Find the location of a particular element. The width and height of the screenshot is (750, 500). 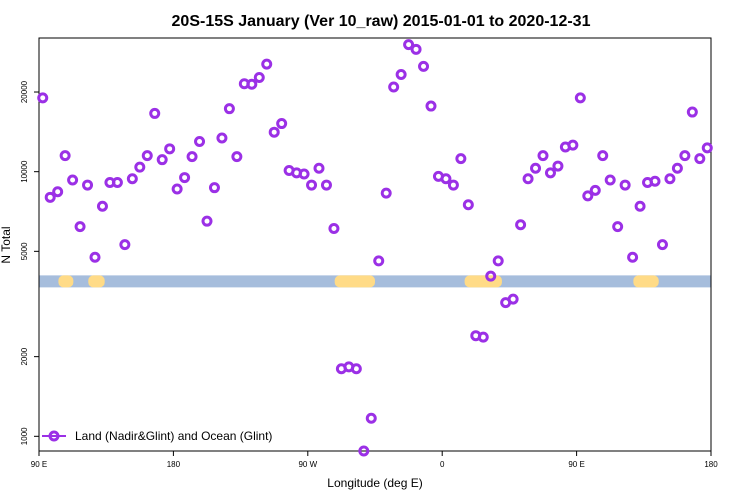

legend-marker is located at coordinates (54, 436).